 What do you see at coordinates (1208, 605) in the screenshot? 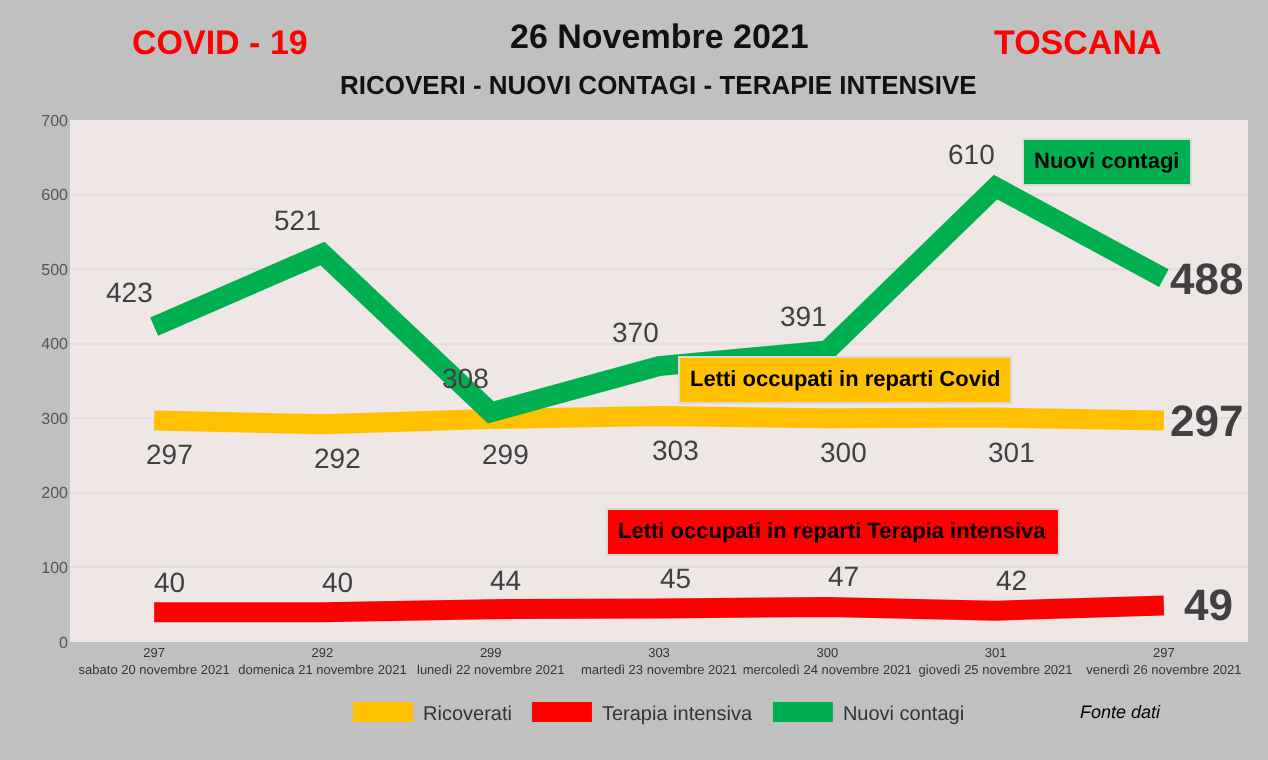
I see `data-label: 49` at bounding box center [1208, 605].